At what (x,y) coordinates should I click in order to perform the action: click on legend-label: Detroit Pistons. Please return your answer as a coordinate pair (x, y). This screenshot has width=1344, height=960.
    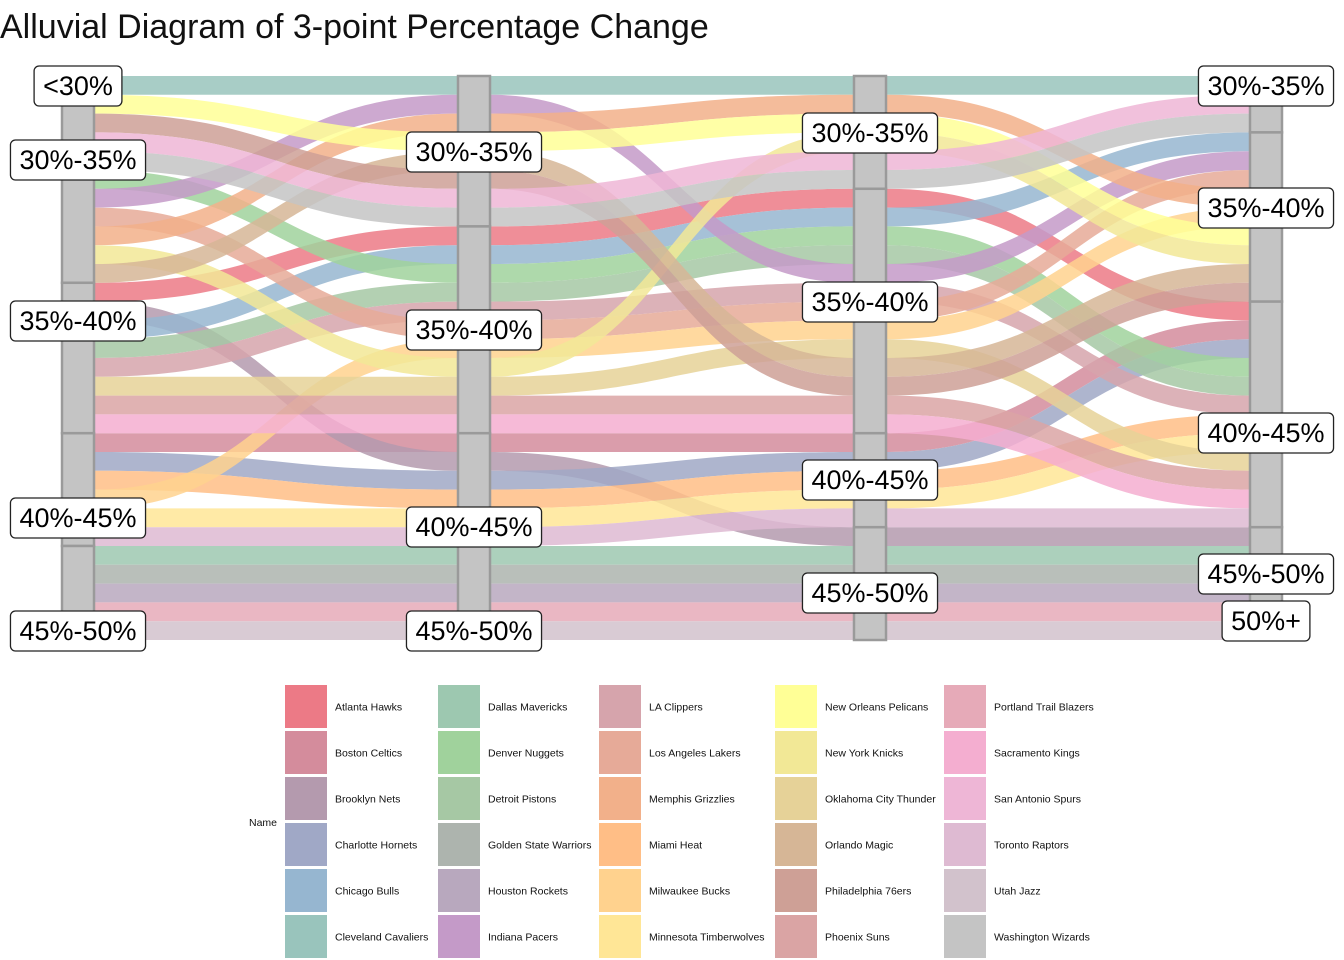
    Looking at the image, I should click on (522, 800).